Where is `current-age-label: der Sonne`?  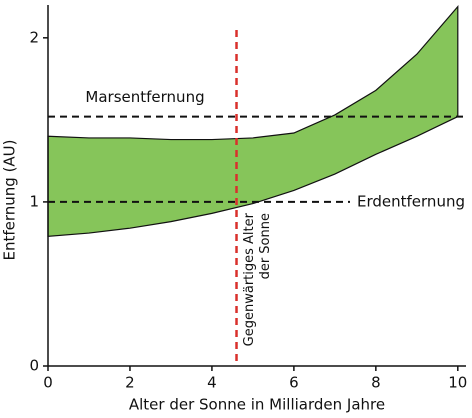 current-age-label: der Sonne is located at coordinates (265, 246).